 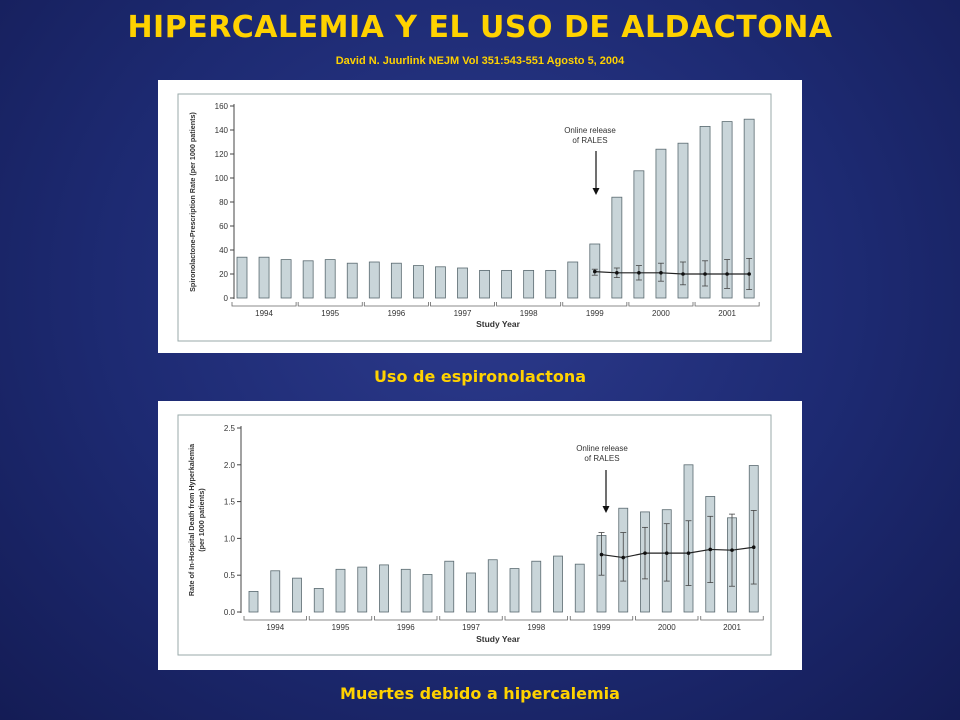 What do you see at coordinates (226, 298) in the screenshot?
I see `y-tick-label: 0` at bounding box center [226, 298].